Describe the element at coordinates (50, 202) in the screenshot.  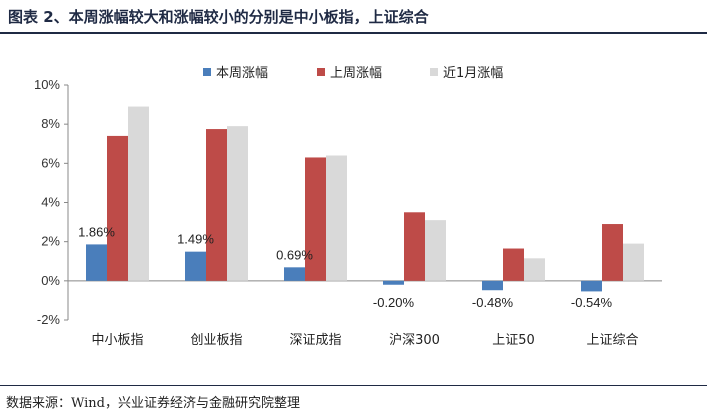
I see `y-tick-label: 4%` at that location.